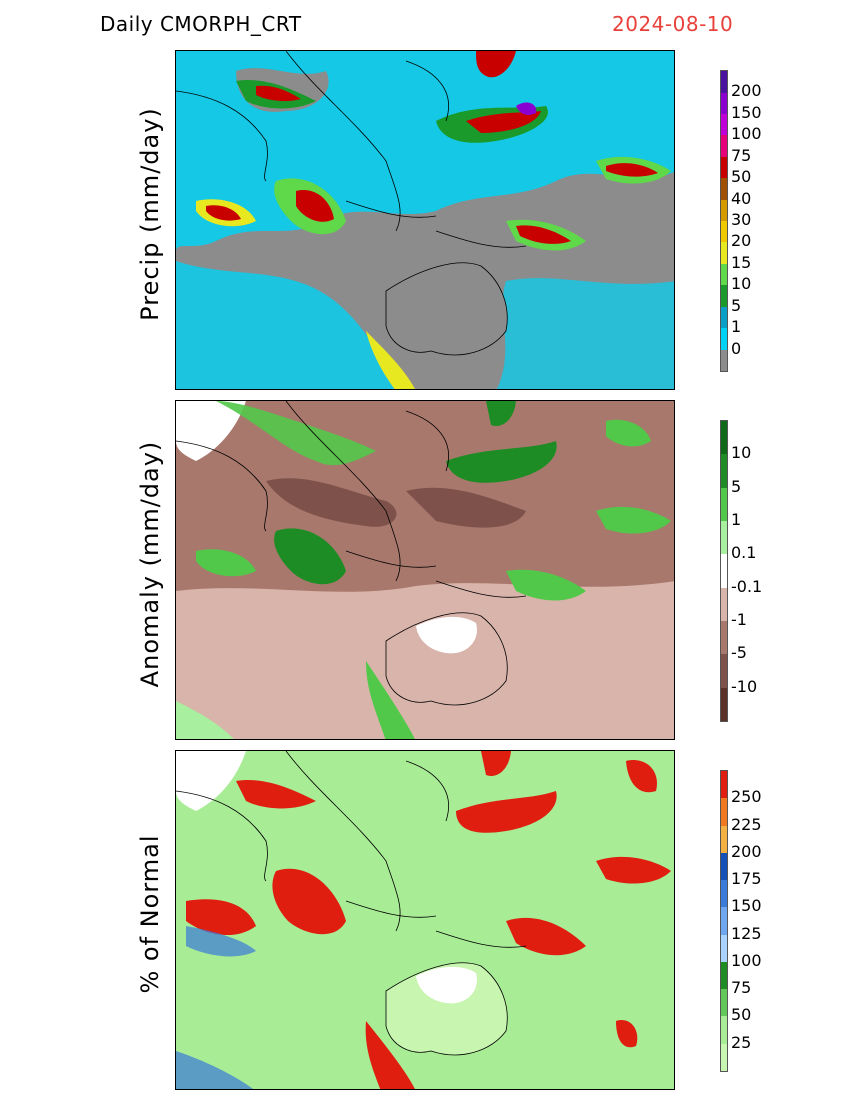 The height and width of the screenshot is (1100, 850). Describe the element at coordinates (739, 653) in the screenshot. I see `colorbar-tick-label: -5` at that location.